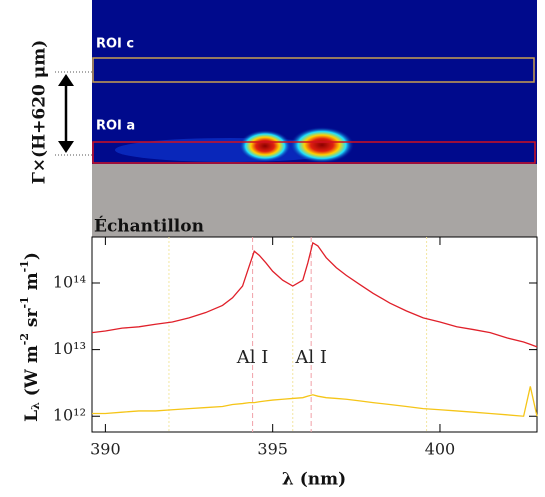  Describe the element at coordinates (272, 449) in the screenshot. I see `x-tick-label: 395` at that location.